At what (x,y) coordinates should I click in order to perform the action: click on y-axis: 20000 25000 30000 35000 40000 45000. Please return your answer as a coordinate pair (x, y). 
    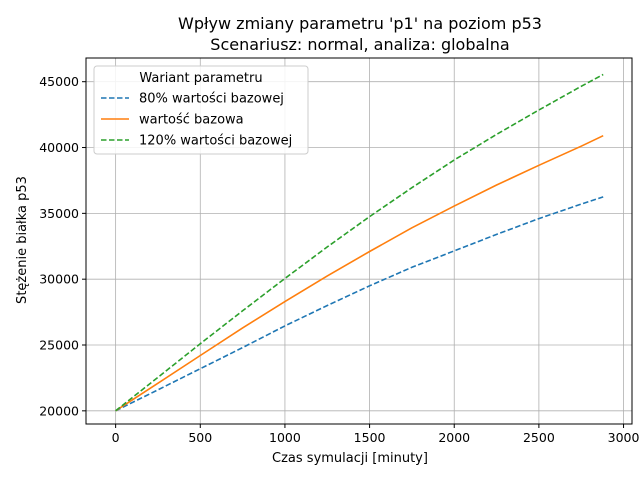
    Looking at the image, I should click on (62, 246).